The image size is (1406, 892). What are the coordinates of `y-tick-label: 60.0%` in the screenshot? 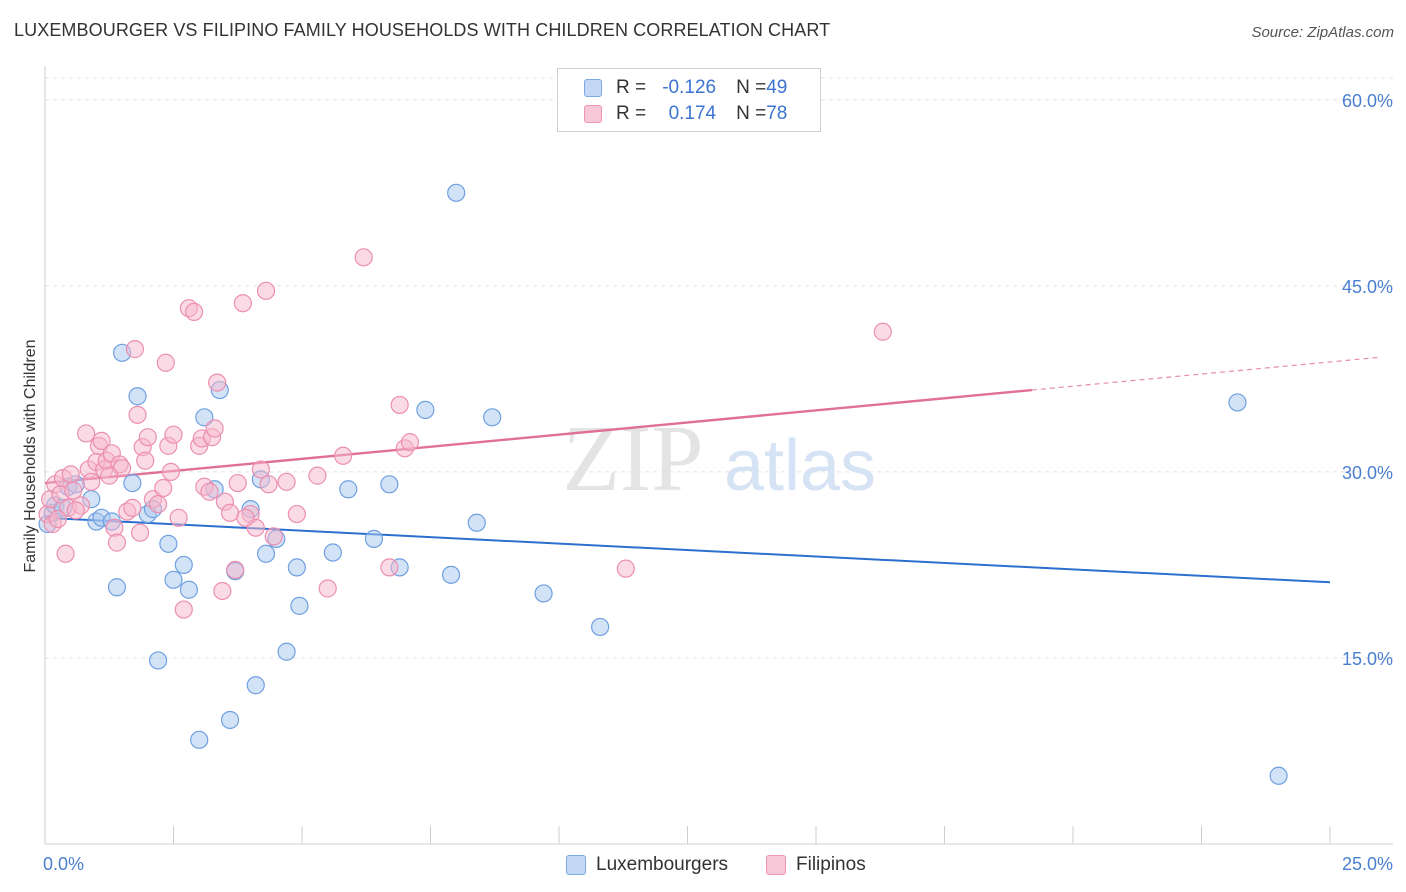 It's located at (1367, 101).